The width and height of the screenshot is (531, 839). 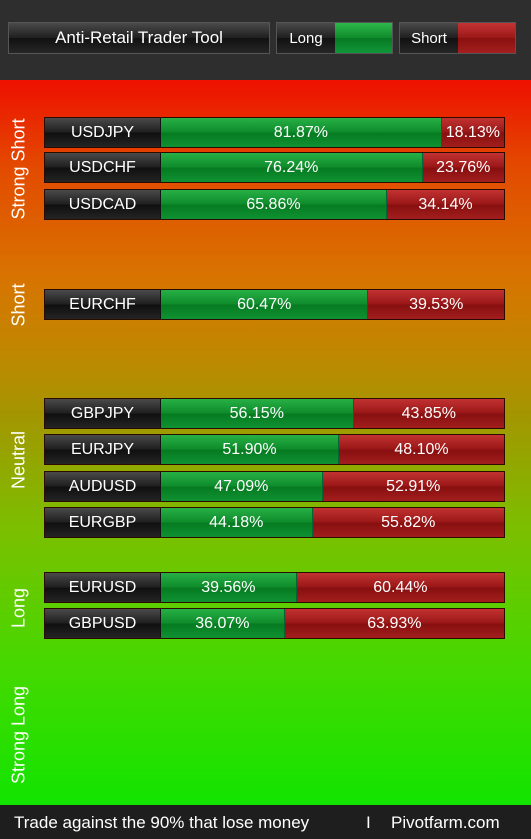 I want to click on legend-long: Long, so click(x=334, y=38).